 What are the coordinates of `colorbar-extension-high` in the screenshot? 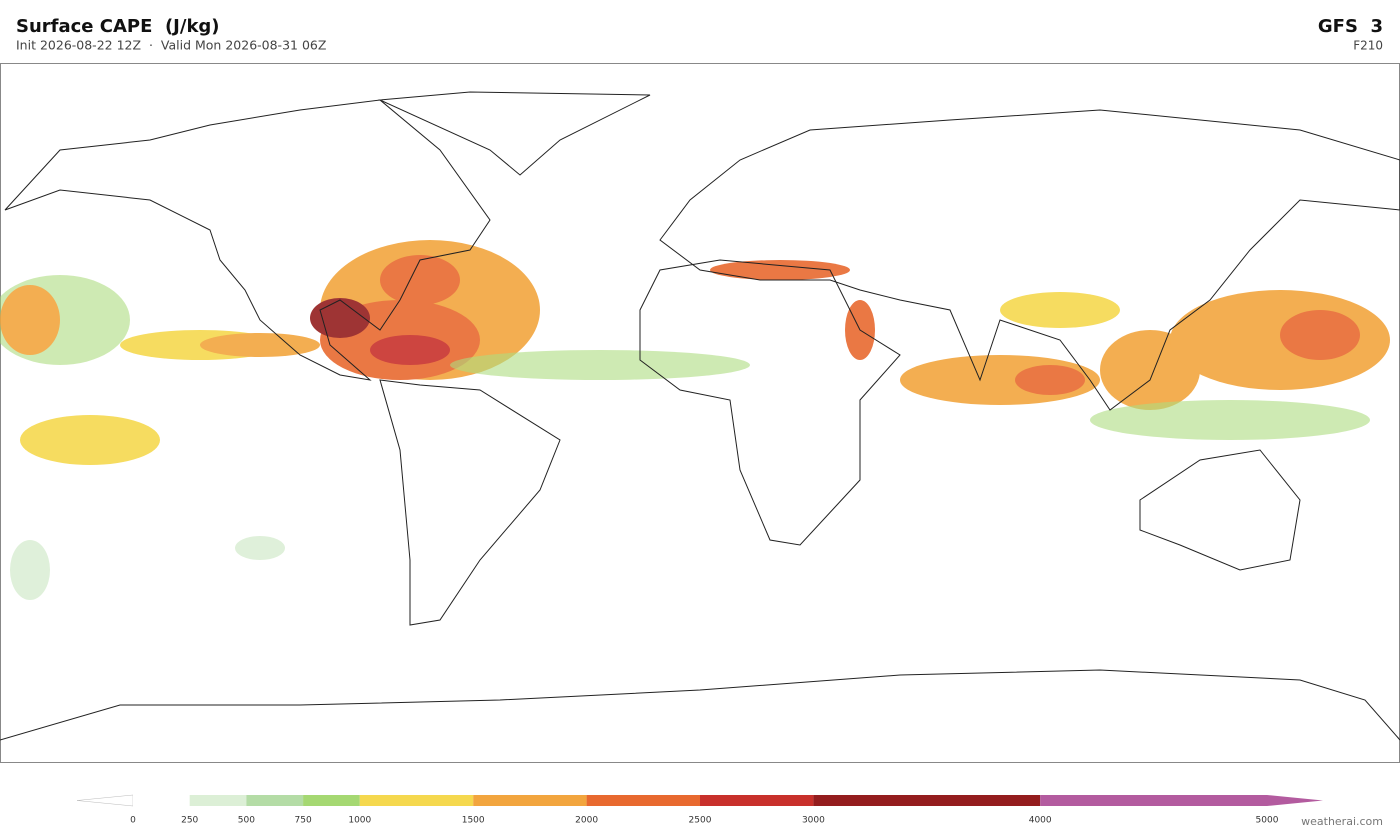 It's located at (1295, 800).